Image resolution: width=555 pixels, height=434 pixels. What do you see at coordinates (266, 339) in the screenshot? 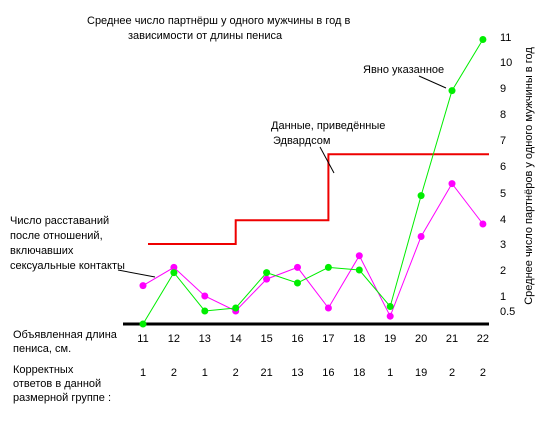
I see `x-tick-label: 15` at bounding box center [266, 339].